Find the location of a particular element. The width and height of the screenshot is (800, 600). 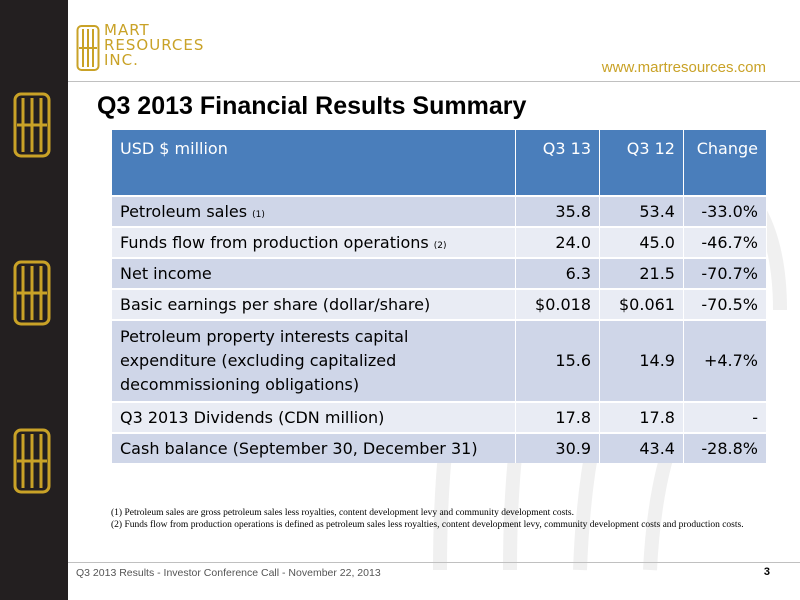

value-cell: 24.0 is located at coordinates (558, 242).